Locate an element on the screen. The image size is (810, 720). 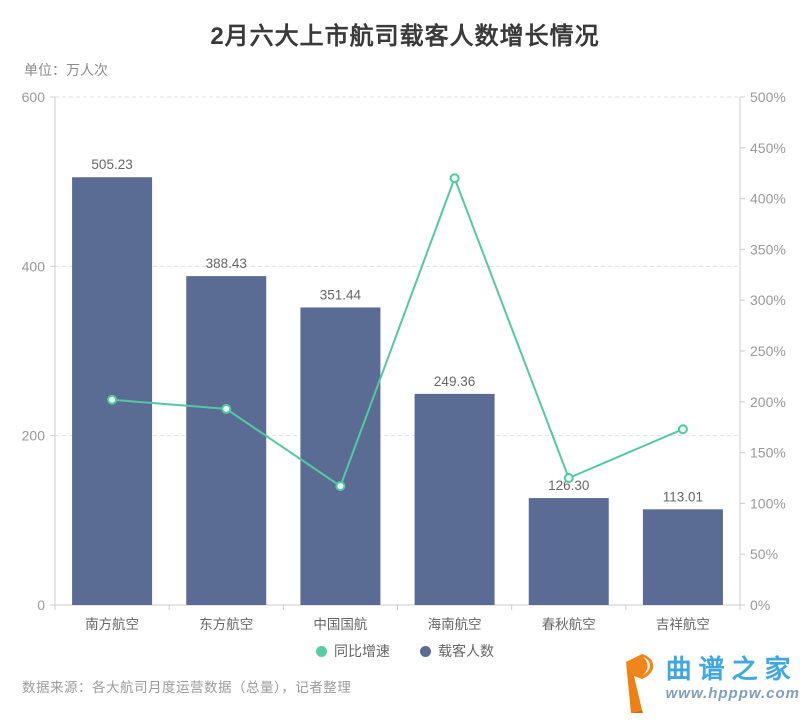
right-axis-tick-label: 150% is located at coordinates (768, 453).